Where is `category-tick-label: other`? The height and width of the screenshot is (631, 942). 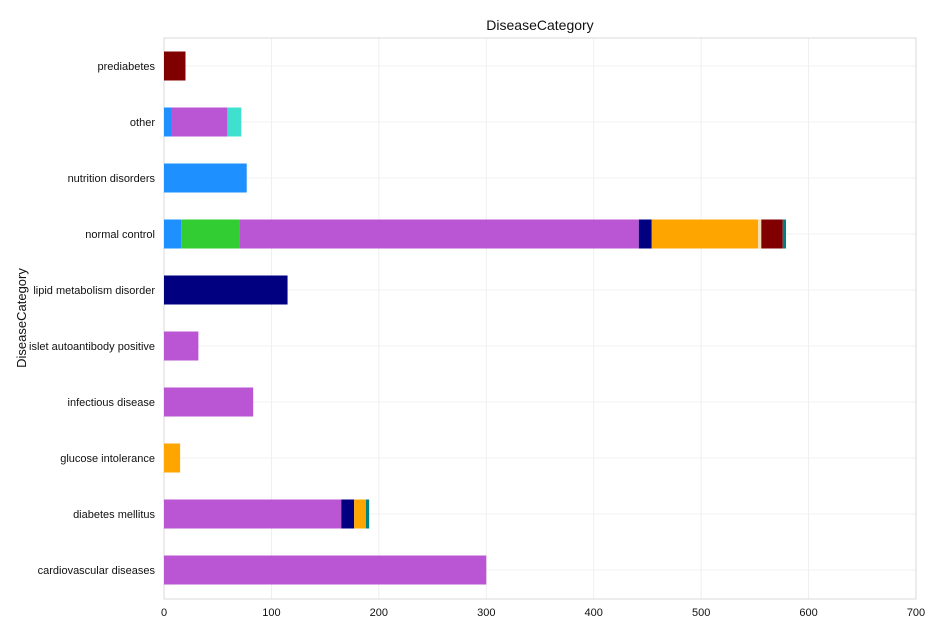
category-tick-label: other is located at coordinates (142, 123).